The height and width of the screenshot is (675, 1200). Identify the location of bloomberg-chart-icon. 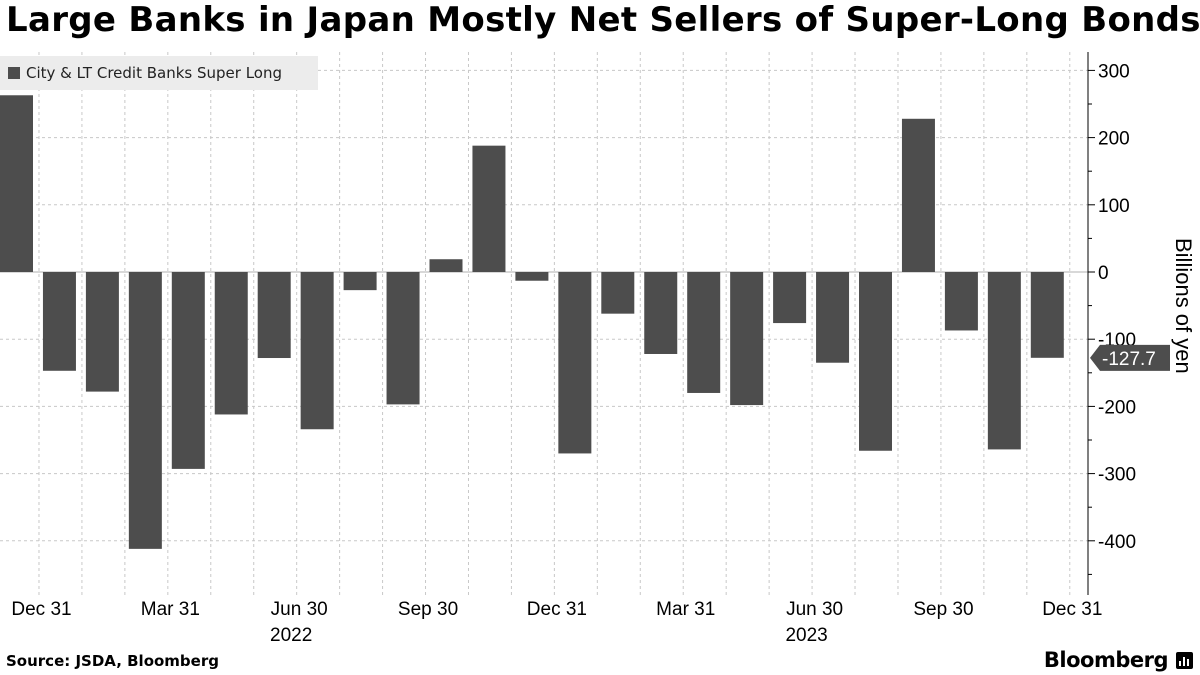
(1184, 660).